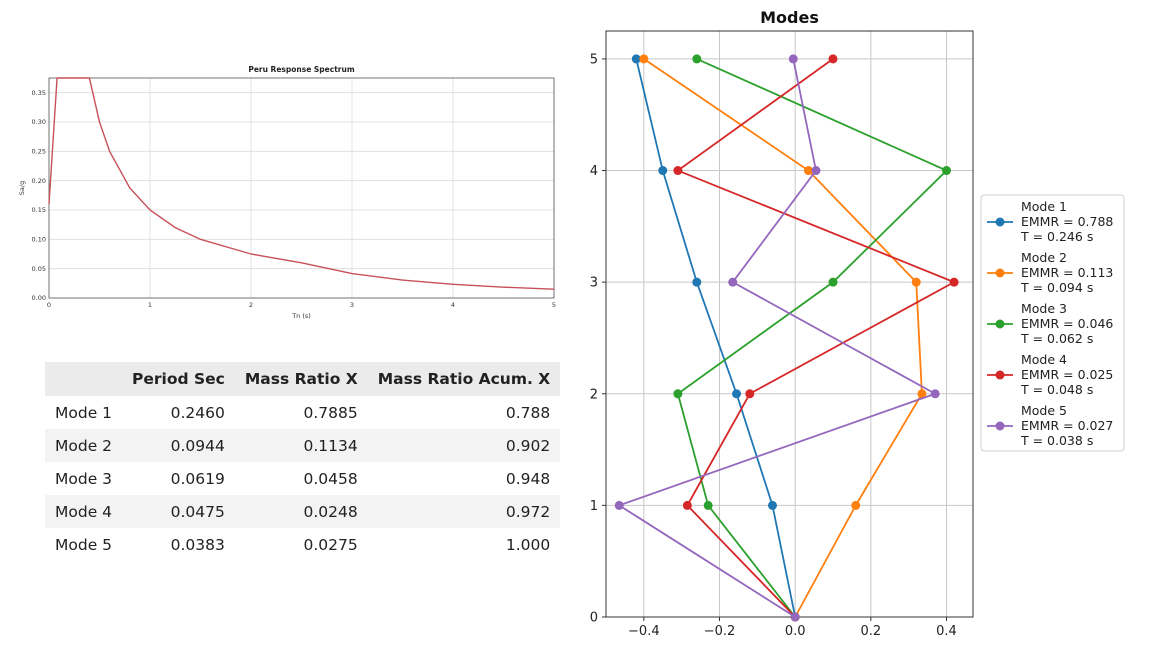 The image size is (1152, 648). What do you see at coordinates (39, 152) in the screenshot?
I see `y-tick-label: 0.25` at bounding box center [39, 152].